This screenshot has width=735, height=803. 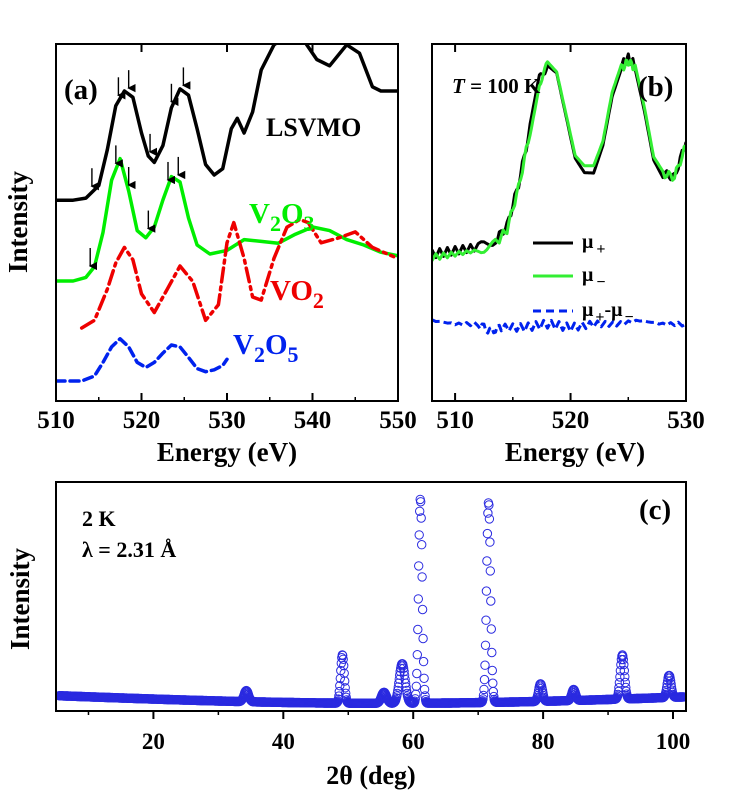 What do you see at coordinates (389, 732) in the screenshot?
I see `panel-c-ticks: 20 40 60 80 100` at bounding box center [389, 732].